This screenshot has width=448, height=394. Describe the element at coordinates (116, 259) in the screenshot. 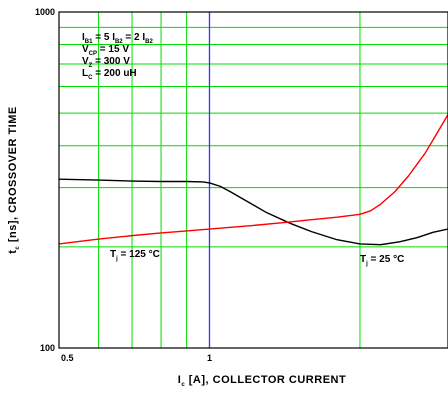

I see `series-label-125-sub: j` at that location.